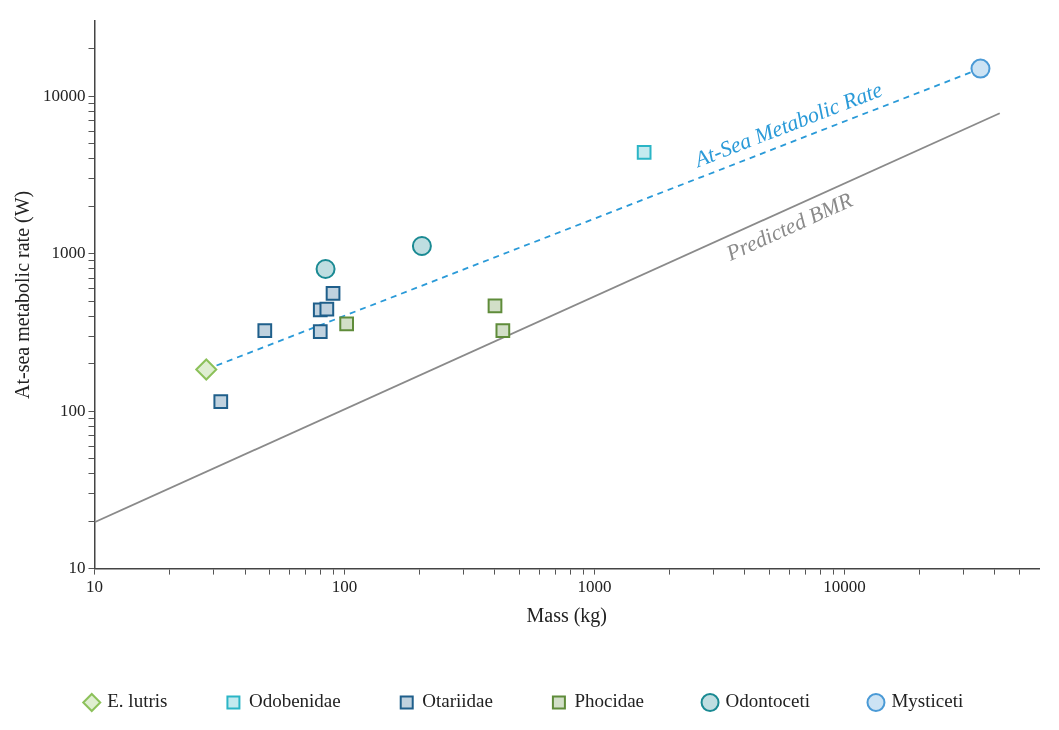  Describe the element at coordinates (457, 701) in the screenshot. I see `legend-label: Otariidae` at that location.